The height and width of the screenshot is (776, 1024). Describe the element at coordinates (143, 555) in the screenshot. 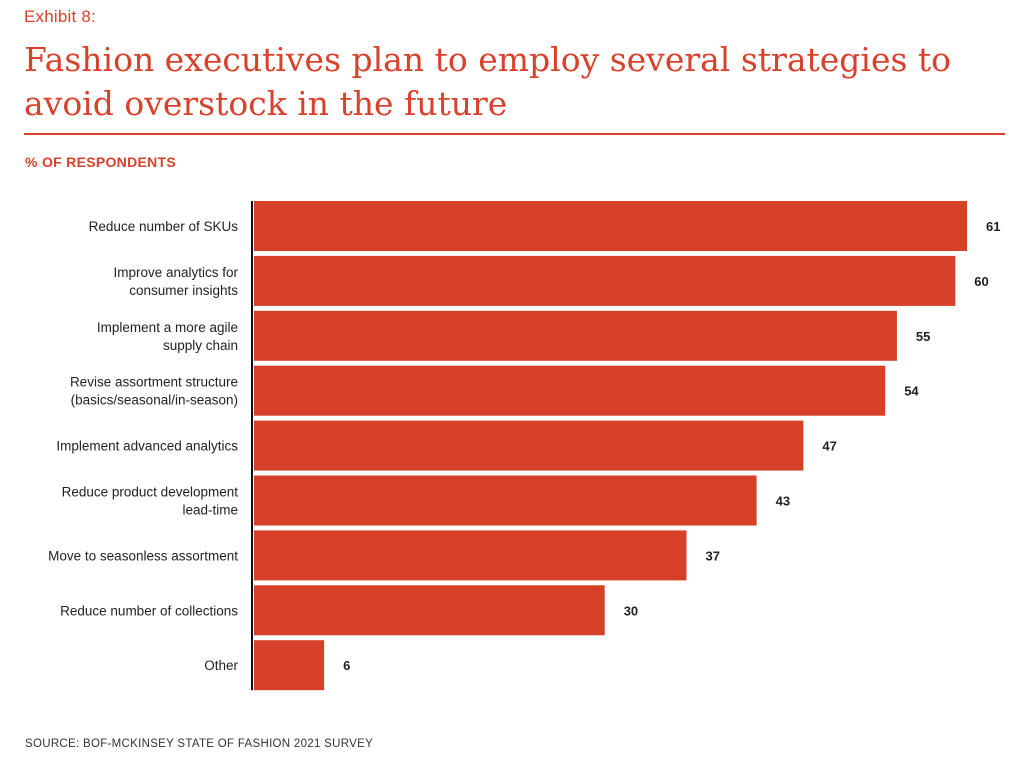

I see `category-label: Move to seasonless assortment` at that location.